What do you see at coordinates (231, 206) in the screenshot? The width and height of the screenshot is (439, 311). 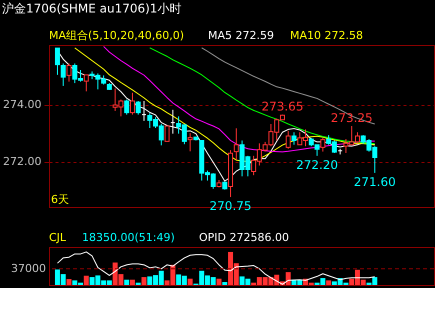 I see `annotation: 270.75` at bounding box center [231, 206].